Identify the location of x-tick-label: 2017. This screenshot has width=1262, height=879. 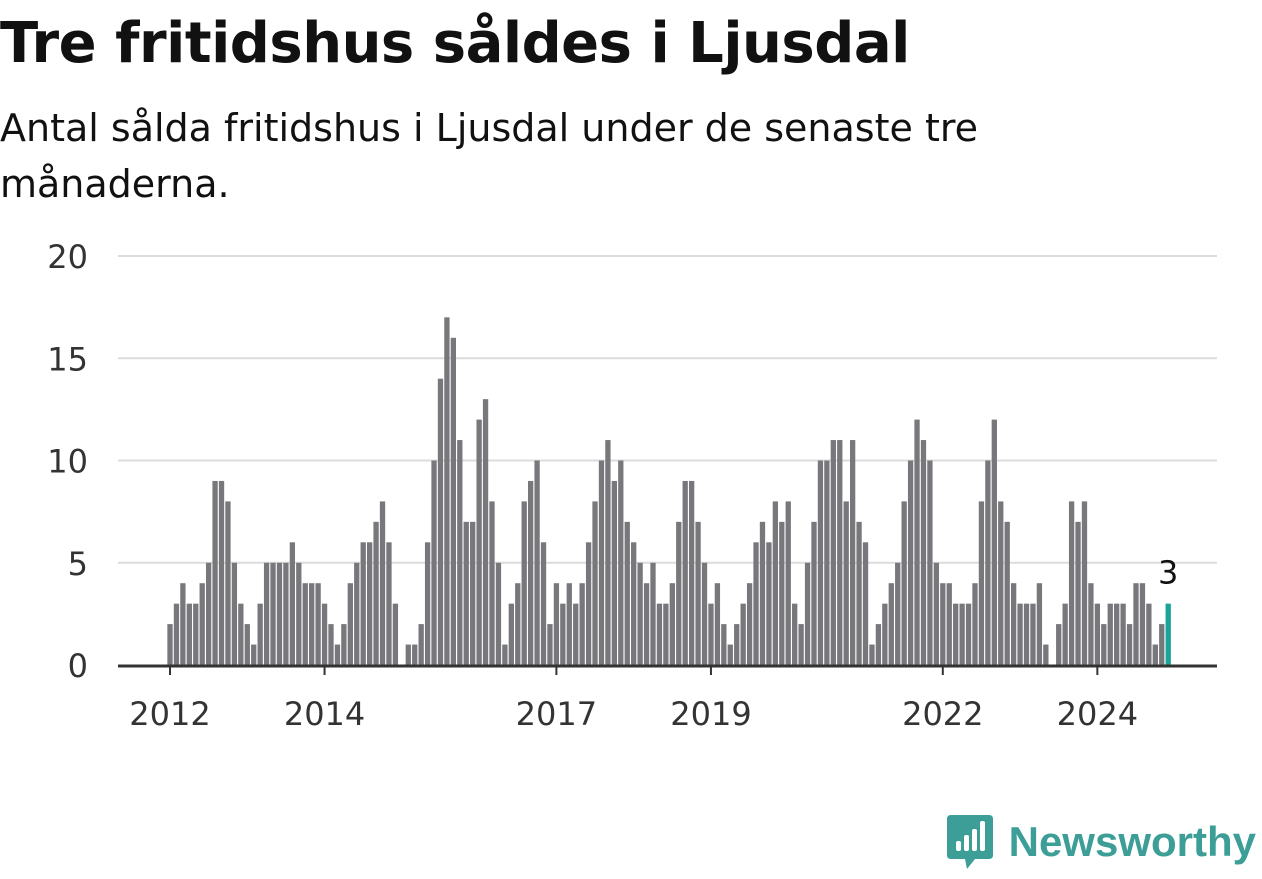
(556, 714).